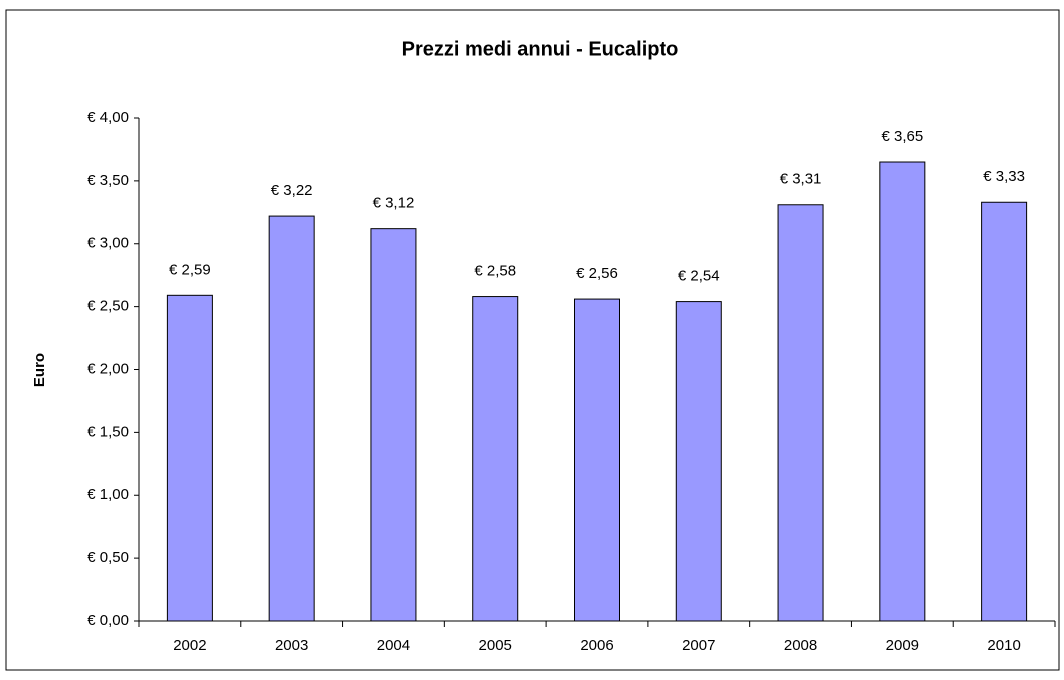 The width and height of the screenshot is (1064, 680). I want to click on y-tick-label: € 4,00, so click(108, 117).